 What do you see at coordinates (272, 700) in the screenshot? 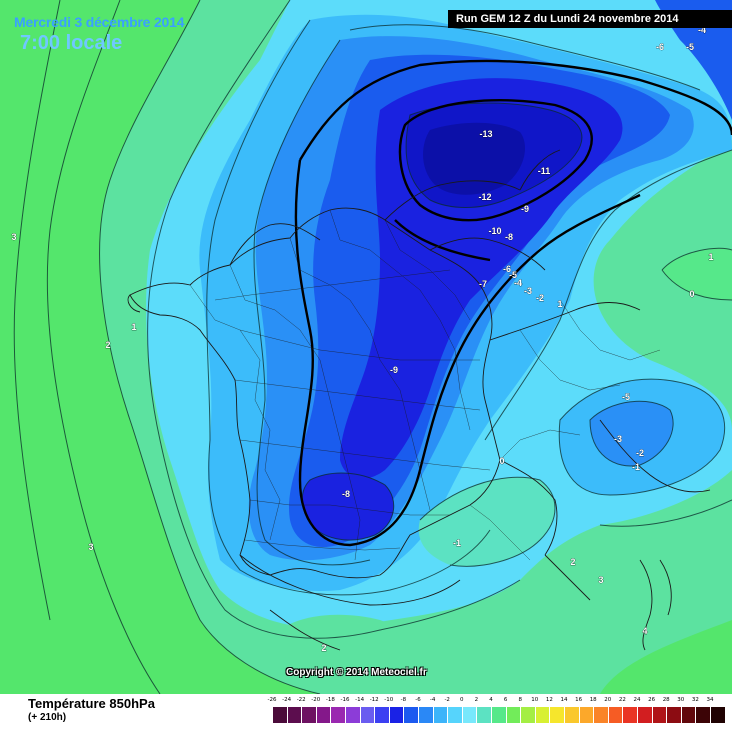
I see `legend-tick-label: -26` at bounding box center [272, 700].